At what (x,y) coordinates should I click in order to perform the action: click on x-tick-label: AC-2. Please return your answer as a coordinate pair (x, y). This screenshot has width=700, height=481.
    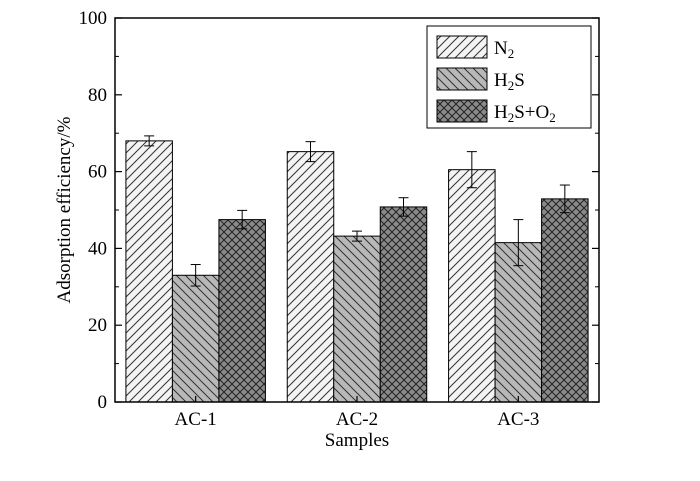
    Looking at the image, I should click on (357, 419).